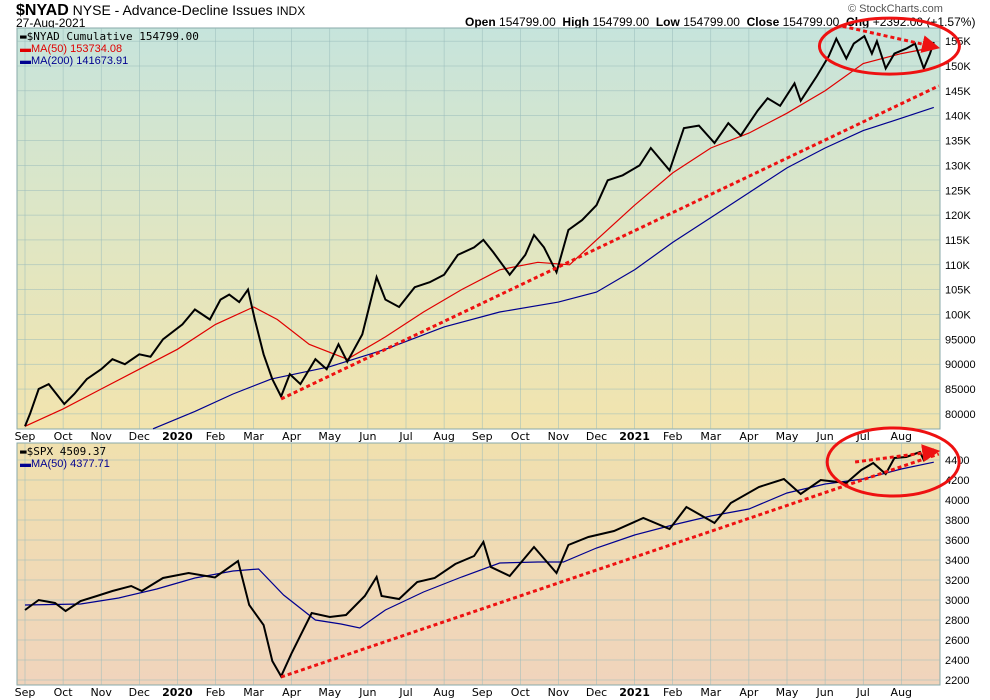 Image resolution: width=990 pixels, height=700 pixels. Describe the element at coordinates (957, 461) in the screenshot. I see `y-tick-label: 4400` at that location.